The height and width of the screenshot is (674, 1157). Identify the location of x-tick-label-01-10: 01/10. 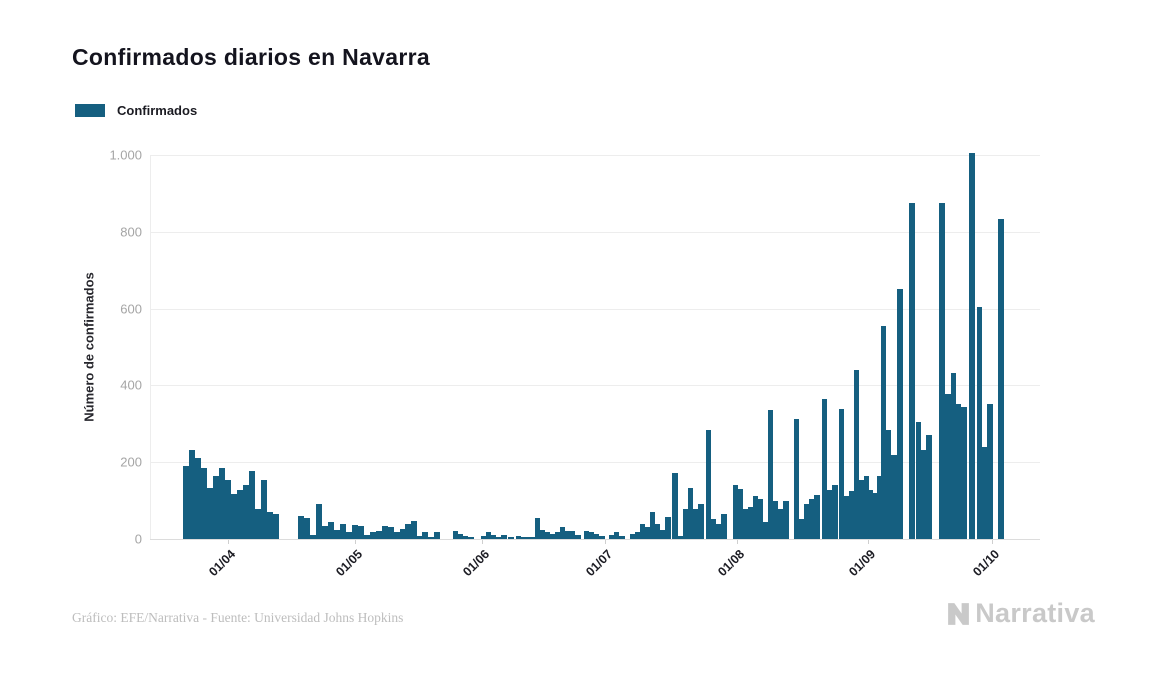
(985, 562).